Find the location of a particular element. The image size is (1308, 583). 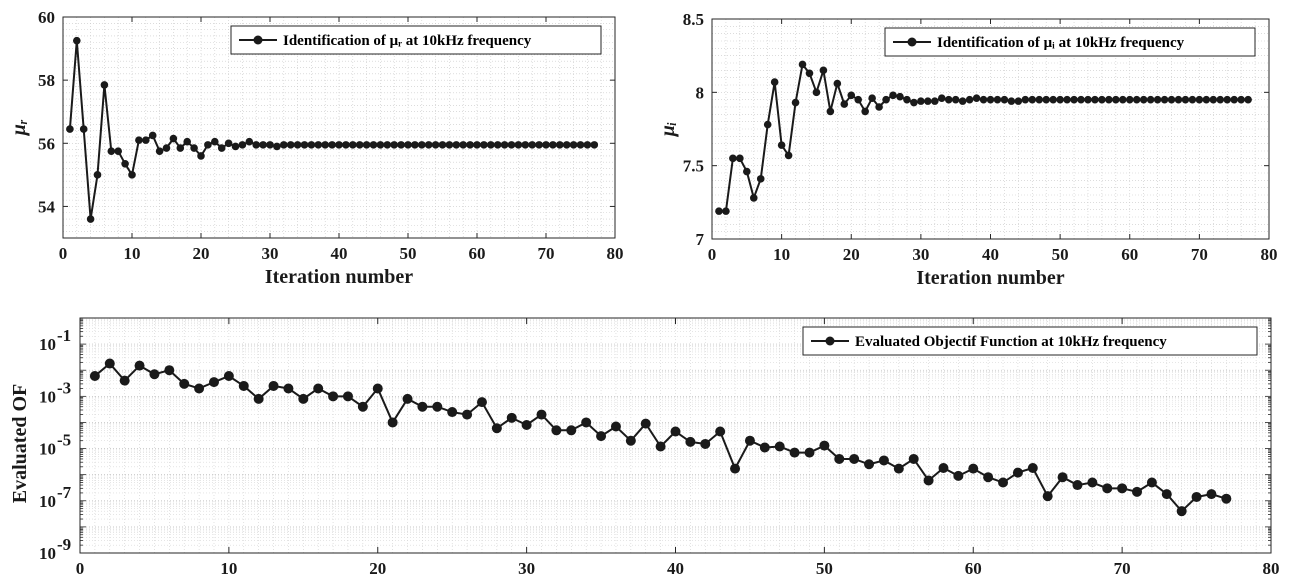

x-tick-label: 10 is located at coordinates (228, 568).